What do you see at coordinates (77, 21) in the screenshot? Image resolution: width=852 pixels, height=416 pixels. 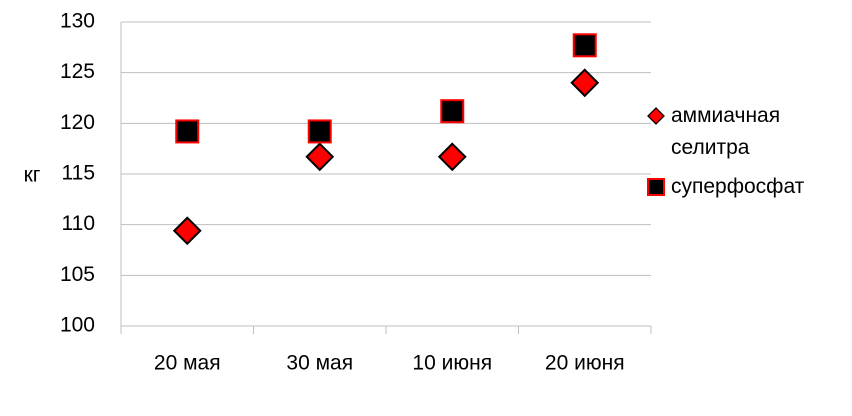 I see `y-tick-label: 130` at bounding box center [77, 21].